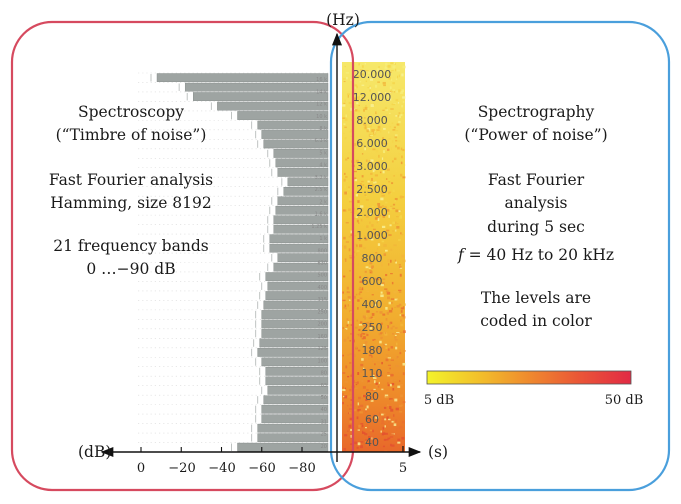 The height and width of the screenshot is (504, 681). Describe the element at coordinates (321, 141) in the screenshot. I see `spectrum-band-label: 6.3 k` at that location.